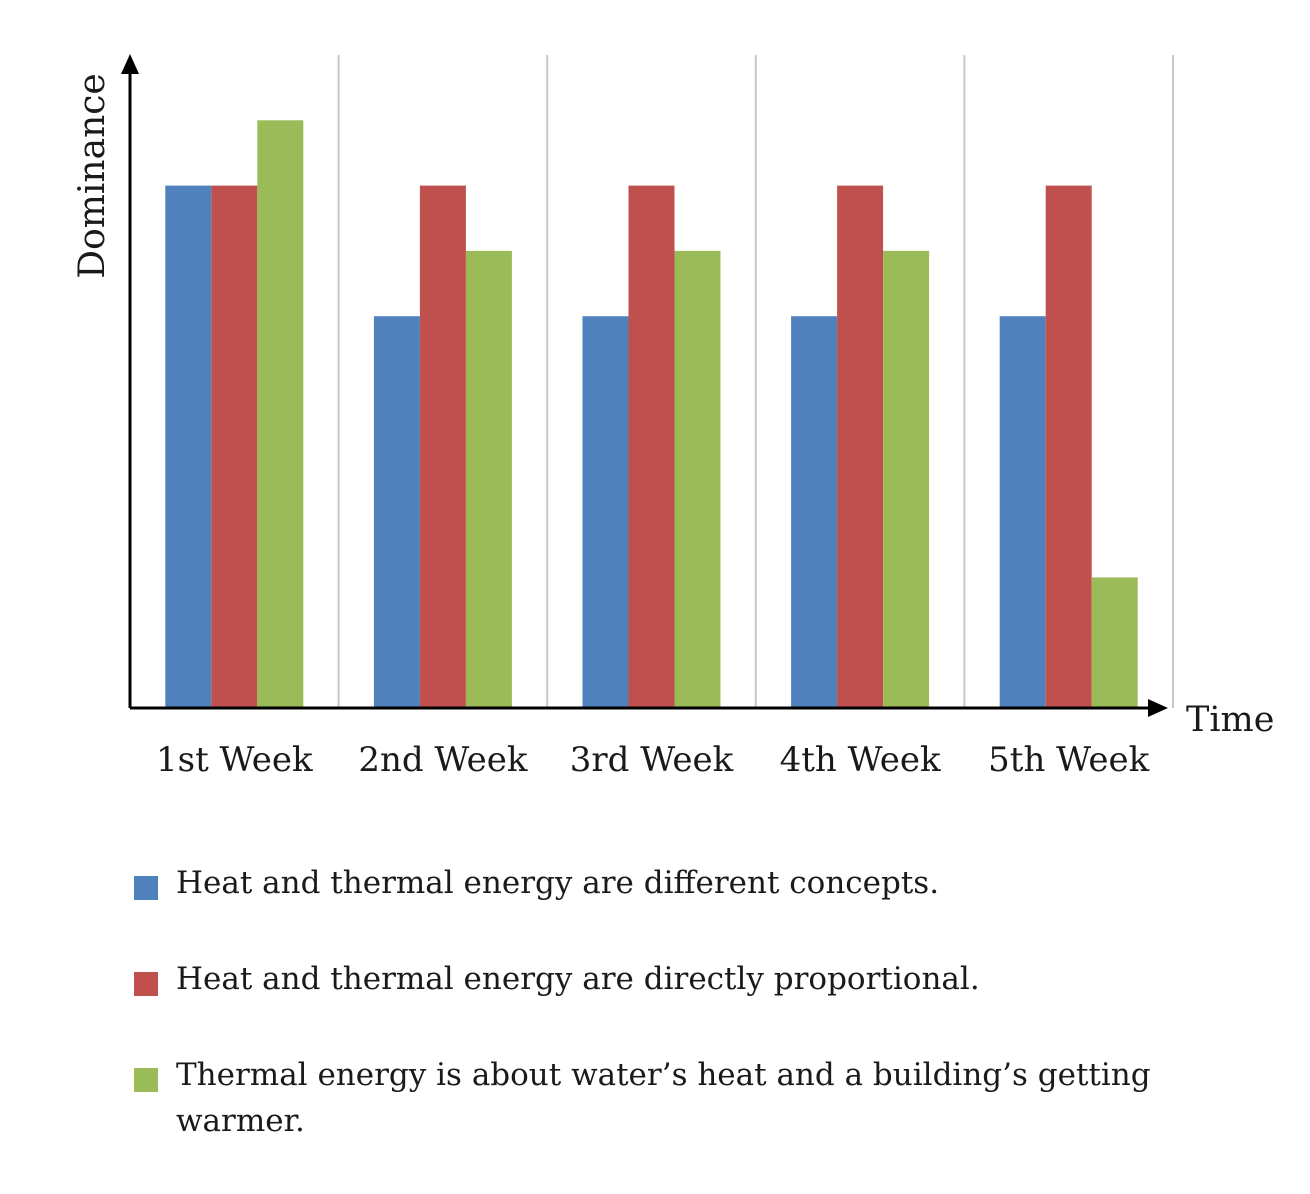 This screenshot has height=1194, width=1310. Describe the element at coordinates (146, 984) in the screenshot. I see `legend-swatch-red` at that location.